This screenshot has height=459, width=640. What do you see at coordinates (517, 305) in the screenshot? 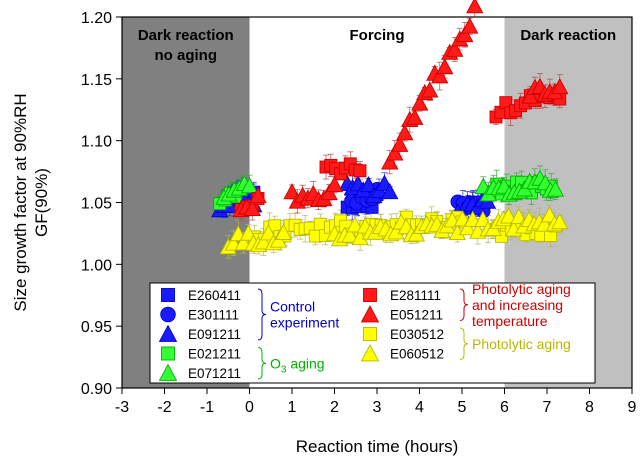
I see `legend-group-label-2-line2: and increasing` at bounding box center [517, 305].